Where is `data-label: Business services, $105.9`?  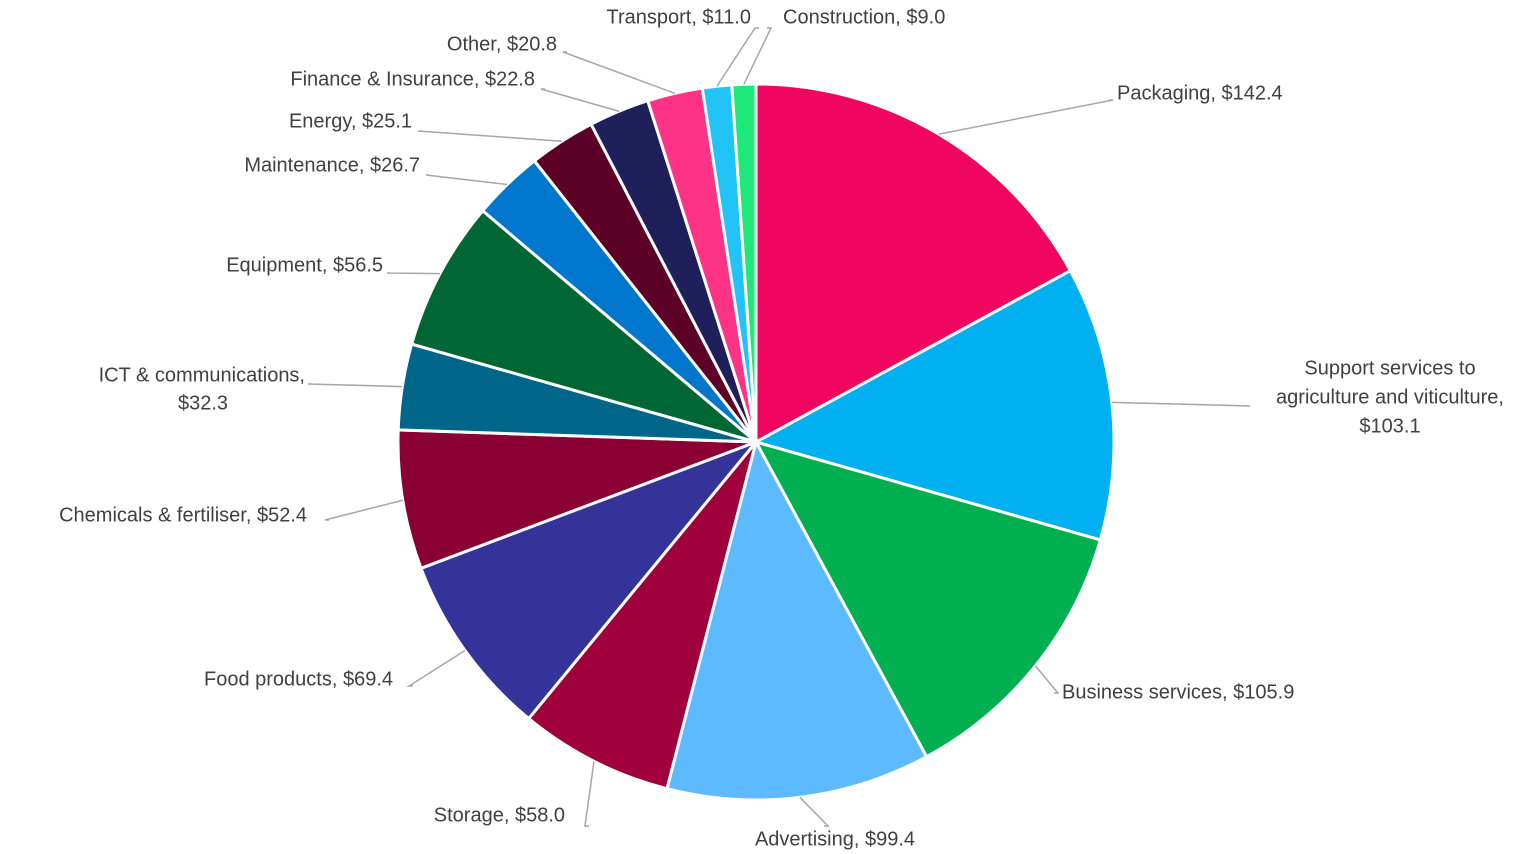 data-label: Business services, $105.9 is located at coordinates (1178, 692).